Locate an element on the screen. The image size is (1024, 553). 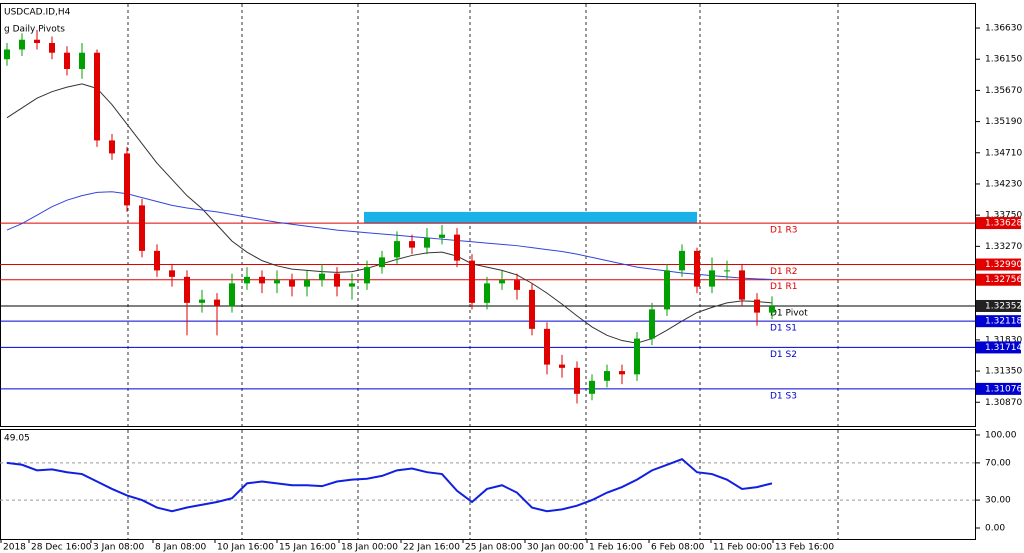
y-tick-label: 1.31350 is located at coordinates (1003, 372).